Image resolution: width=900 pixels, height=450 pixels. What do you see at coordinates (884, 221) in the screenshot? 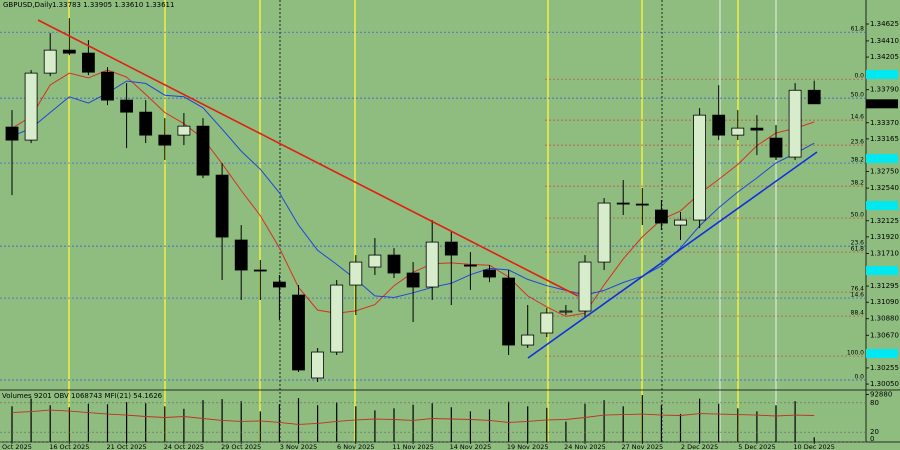
I see `y-tick-label: 1.32125` at bounding box center [884, 221].